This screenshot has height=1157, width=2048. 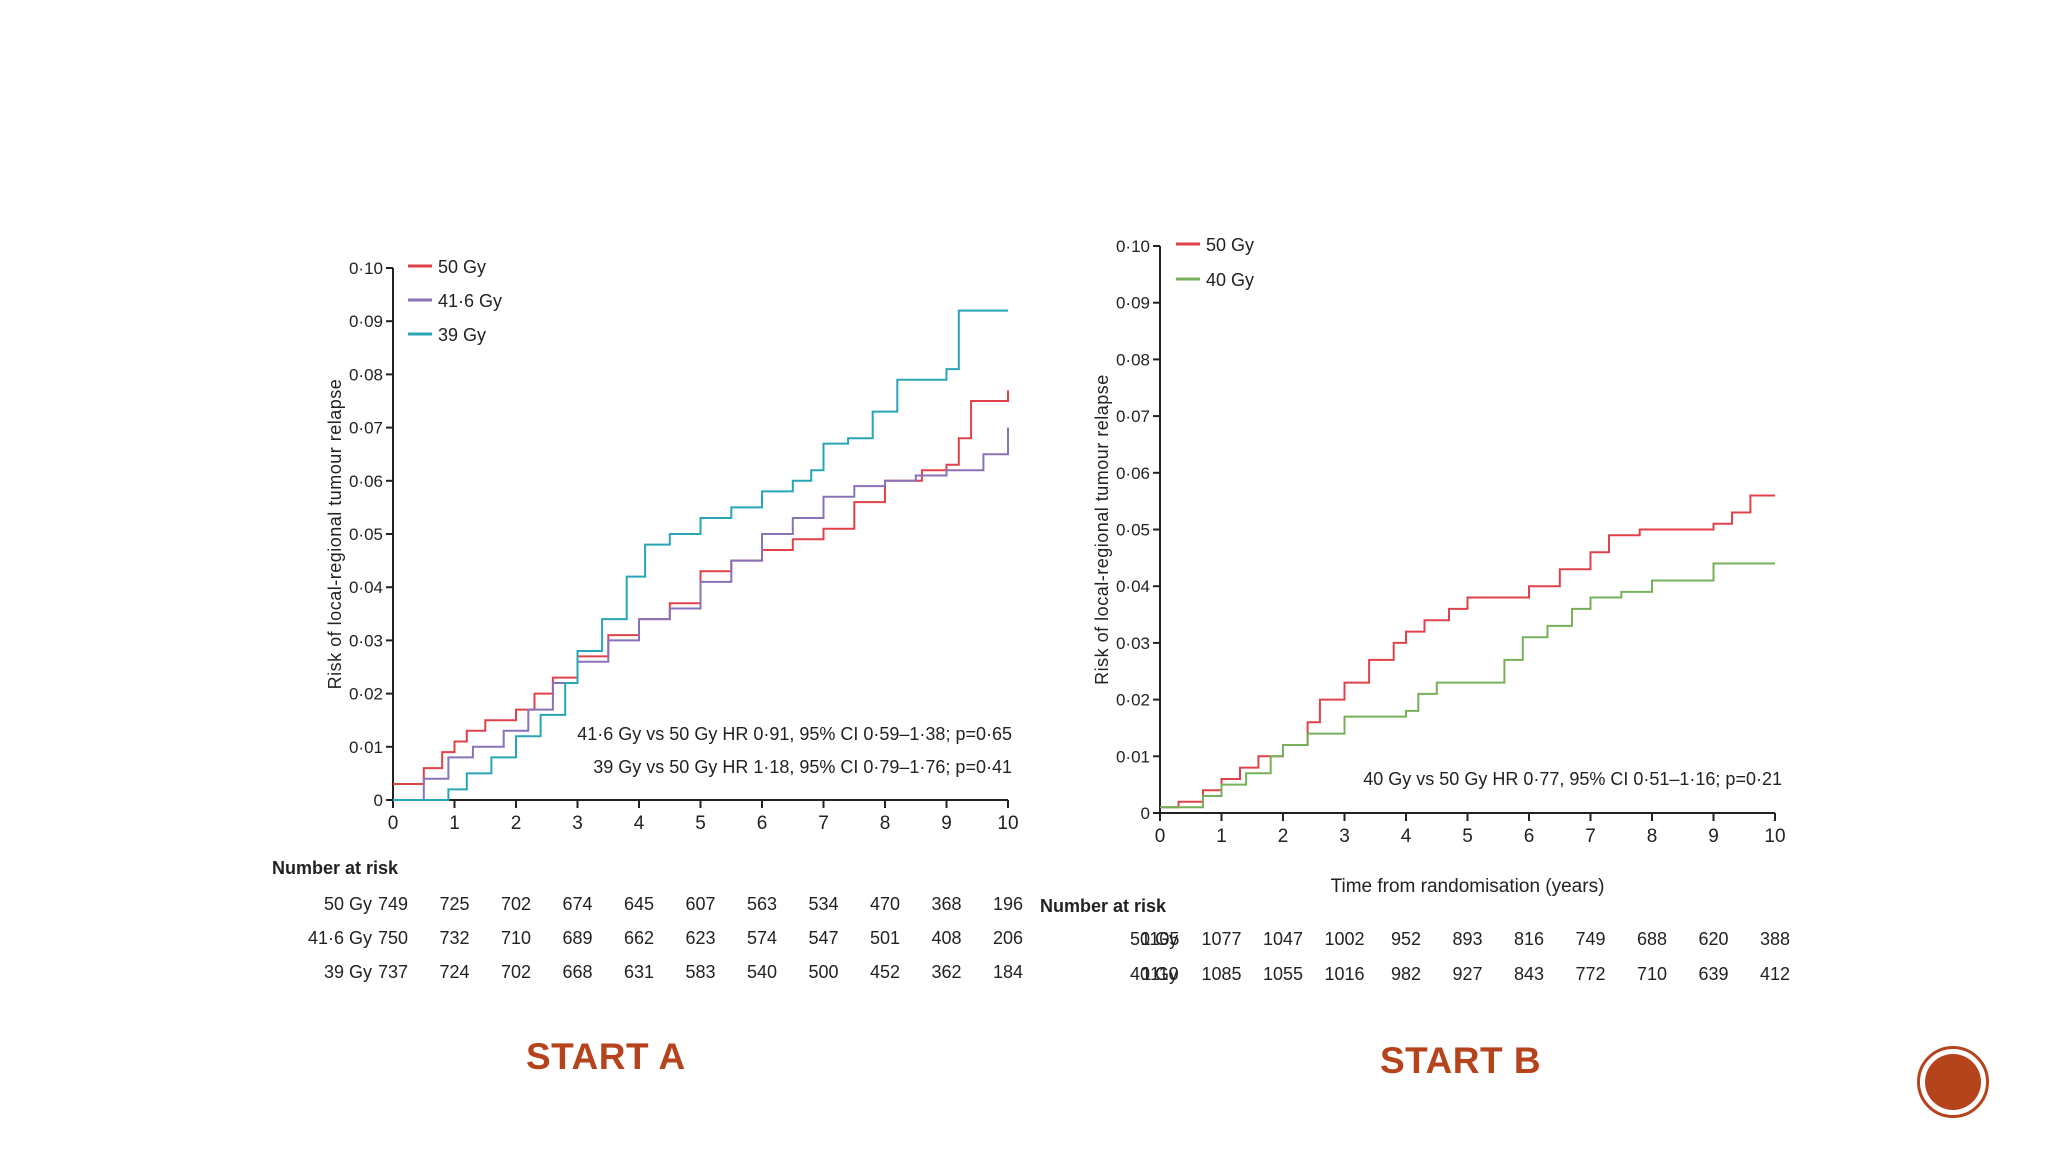 I want to click on x-tick-label: 5, so click(x=1467, y=836).